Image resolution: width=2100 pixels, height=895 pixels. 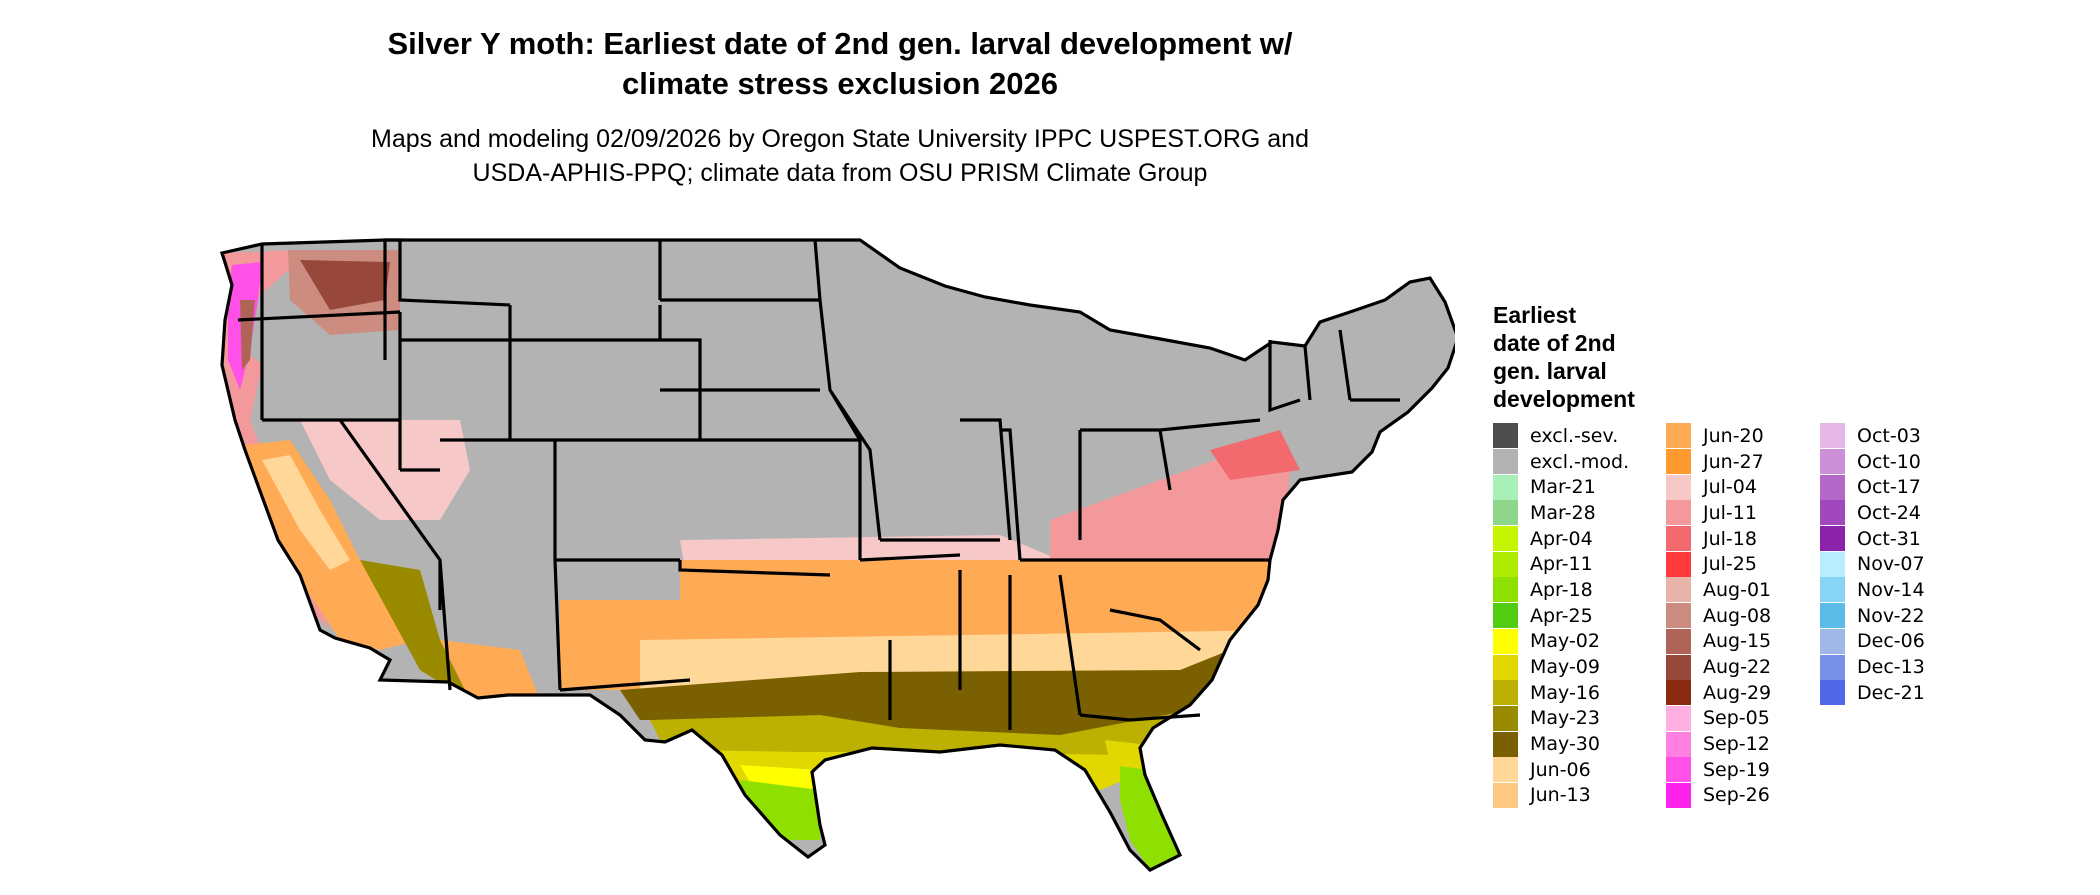 What do you see at coordinates (1736, 744) in the screenshot?
I see `legend-label: Sep-12` at bounding box center [1736, 744].